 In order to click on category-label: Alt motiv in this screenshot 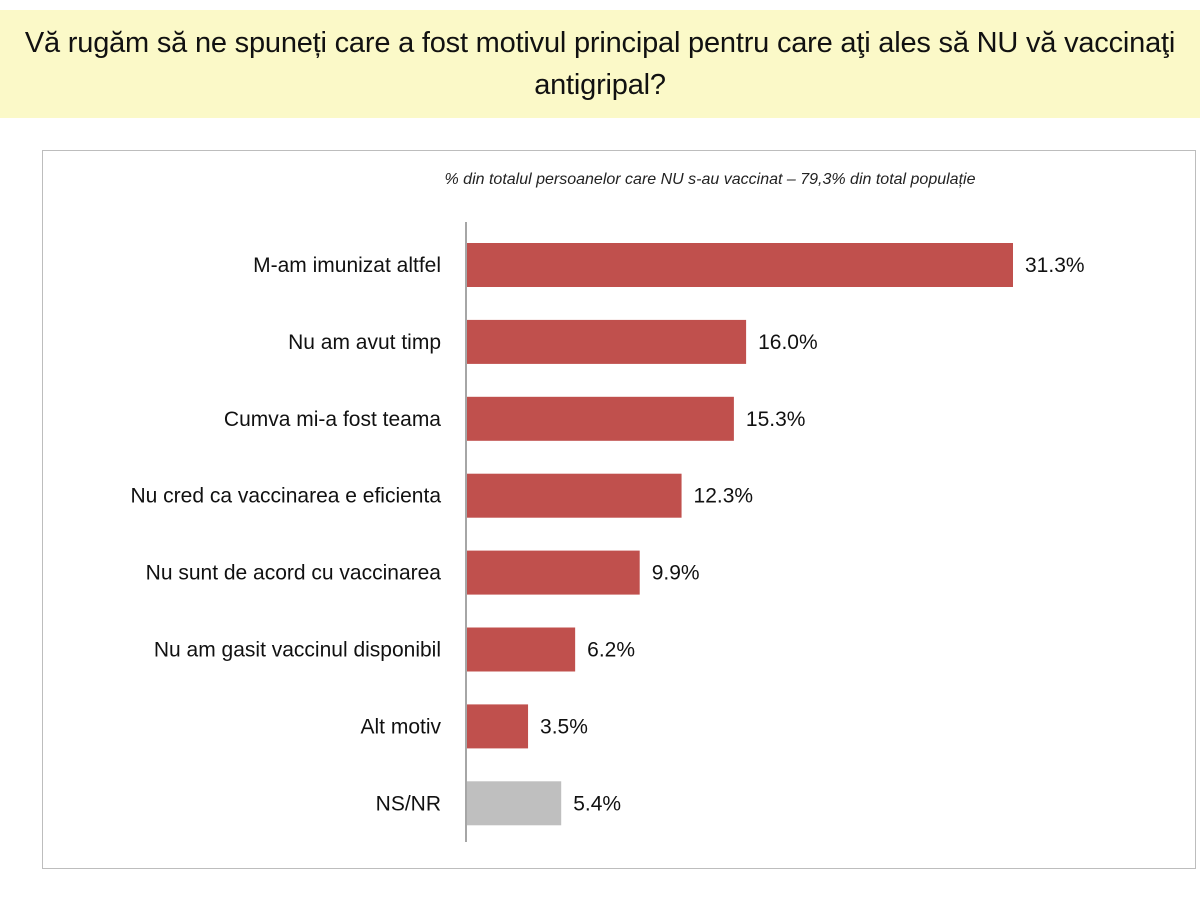, I will do `click(400, 726)`.